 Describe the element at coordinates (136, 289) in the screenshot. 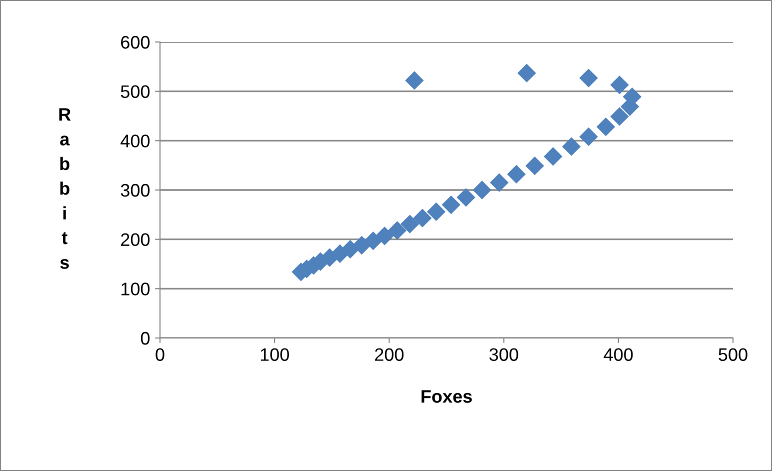

I see `y-tick-label: 100` at that location.